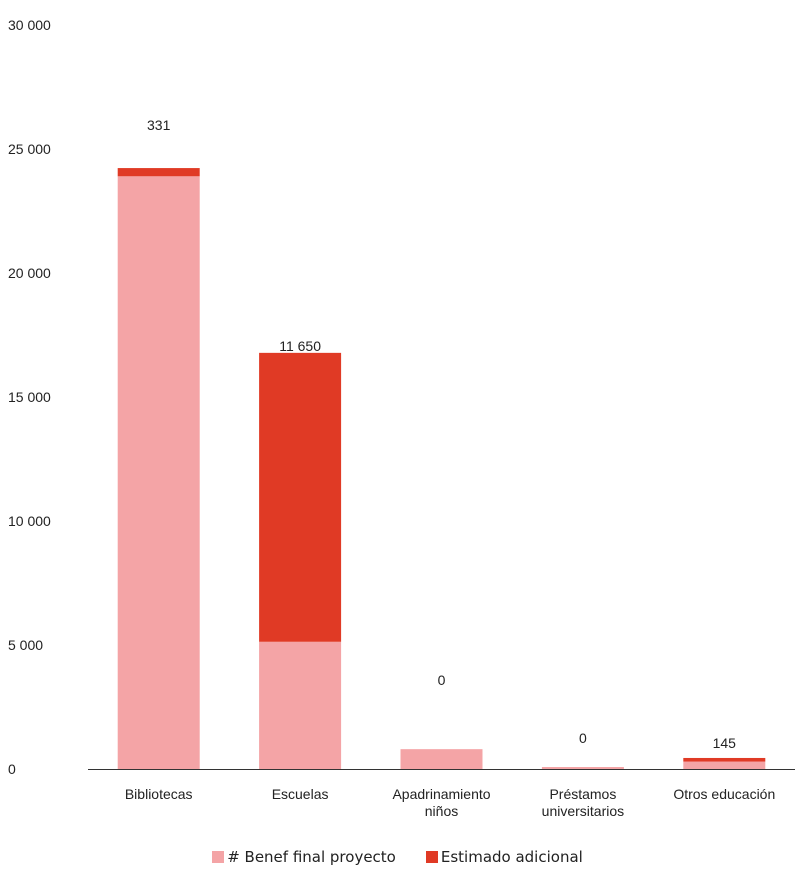 This screenshot has width=795, height=878. Describe the element at coordinates (431, 857) in the screenshot. I see `legend-swatch-estimado-adicional` at that location.